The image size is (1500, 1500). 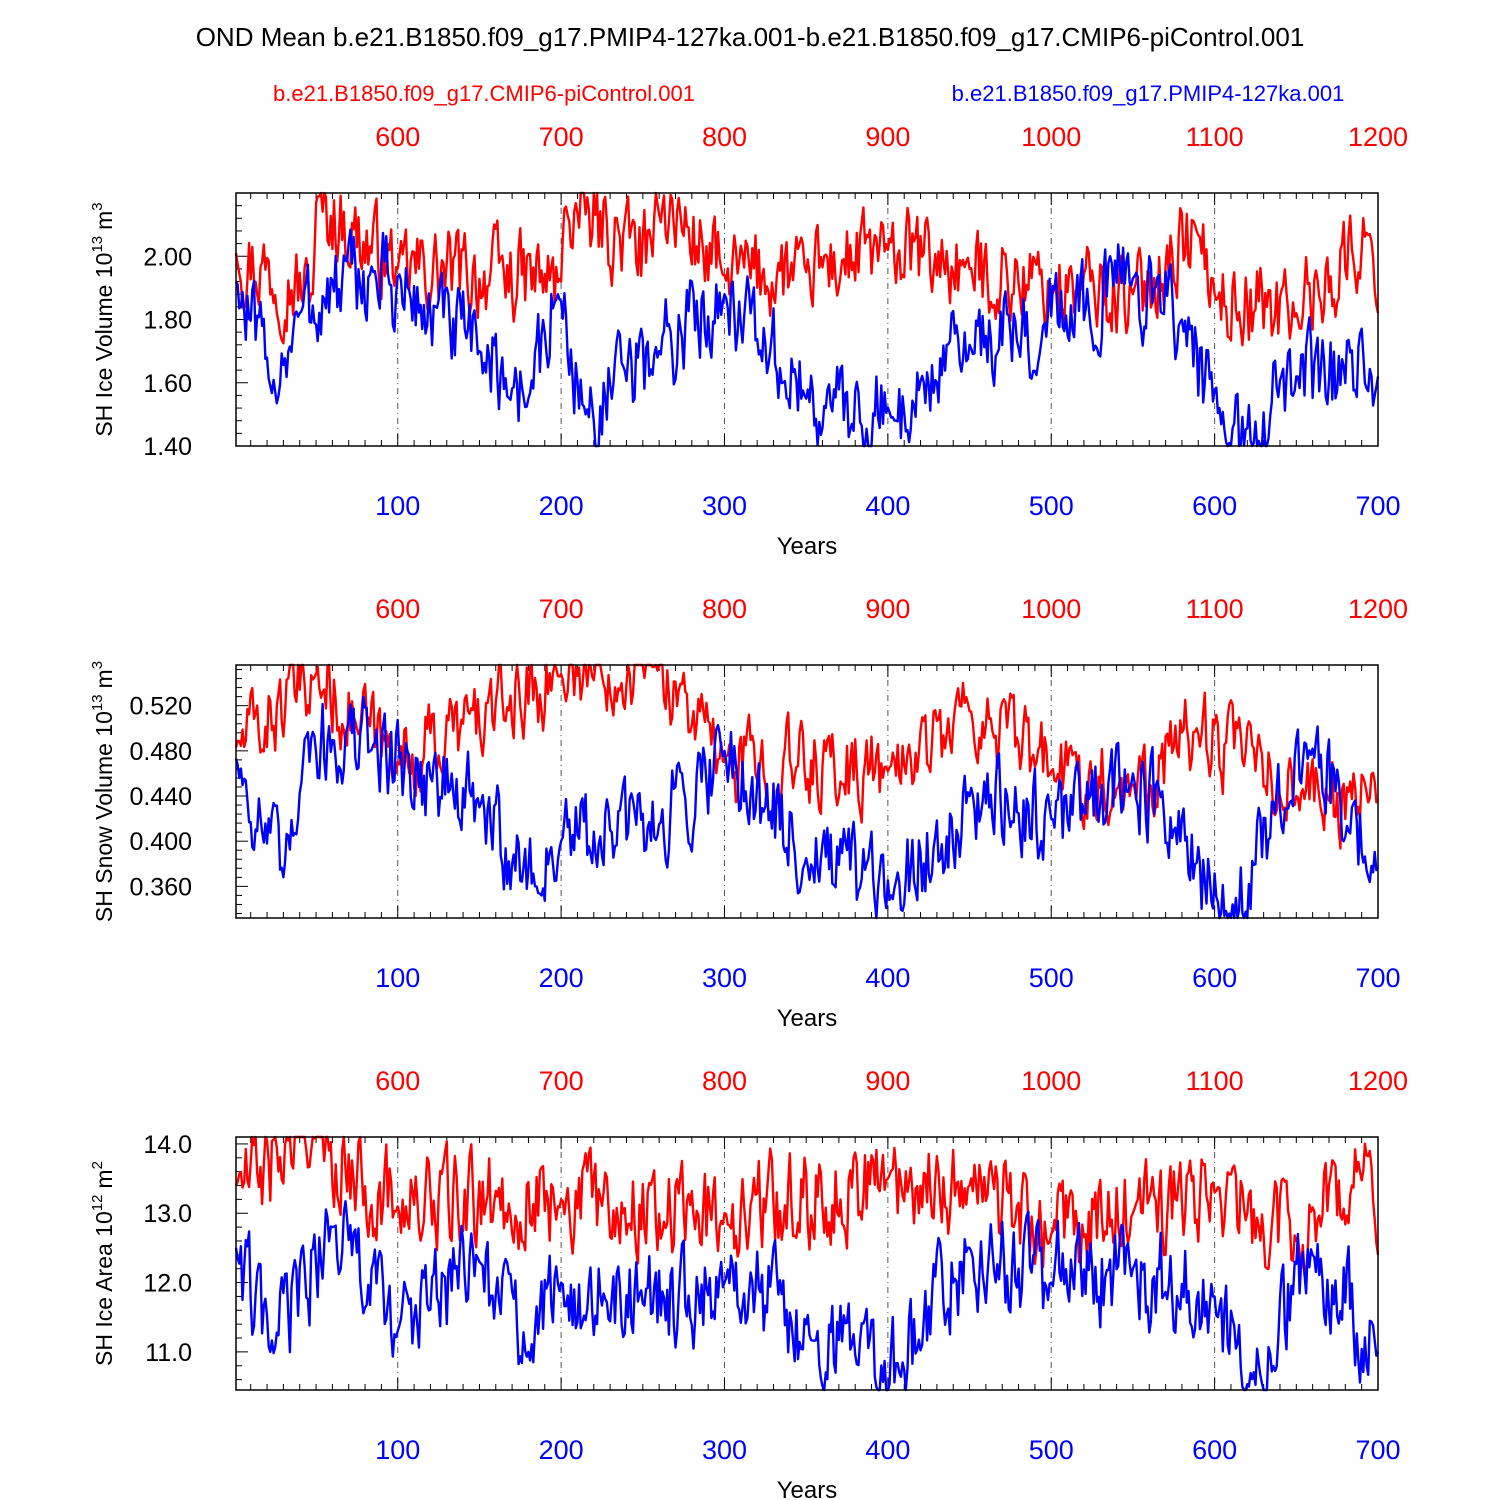 I want to click on y-axis-label: SH Snow Volume 1013 m3, so click(x=103, y=791).